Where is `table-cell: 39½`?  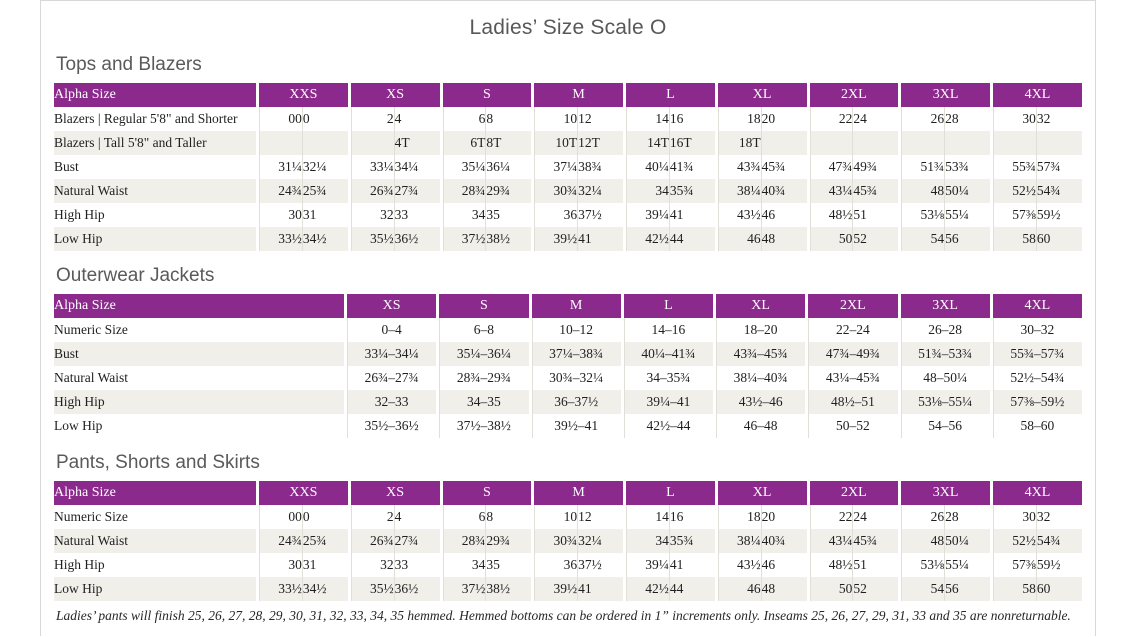 table-cell: 39½ is located at coordinates (554, 239).